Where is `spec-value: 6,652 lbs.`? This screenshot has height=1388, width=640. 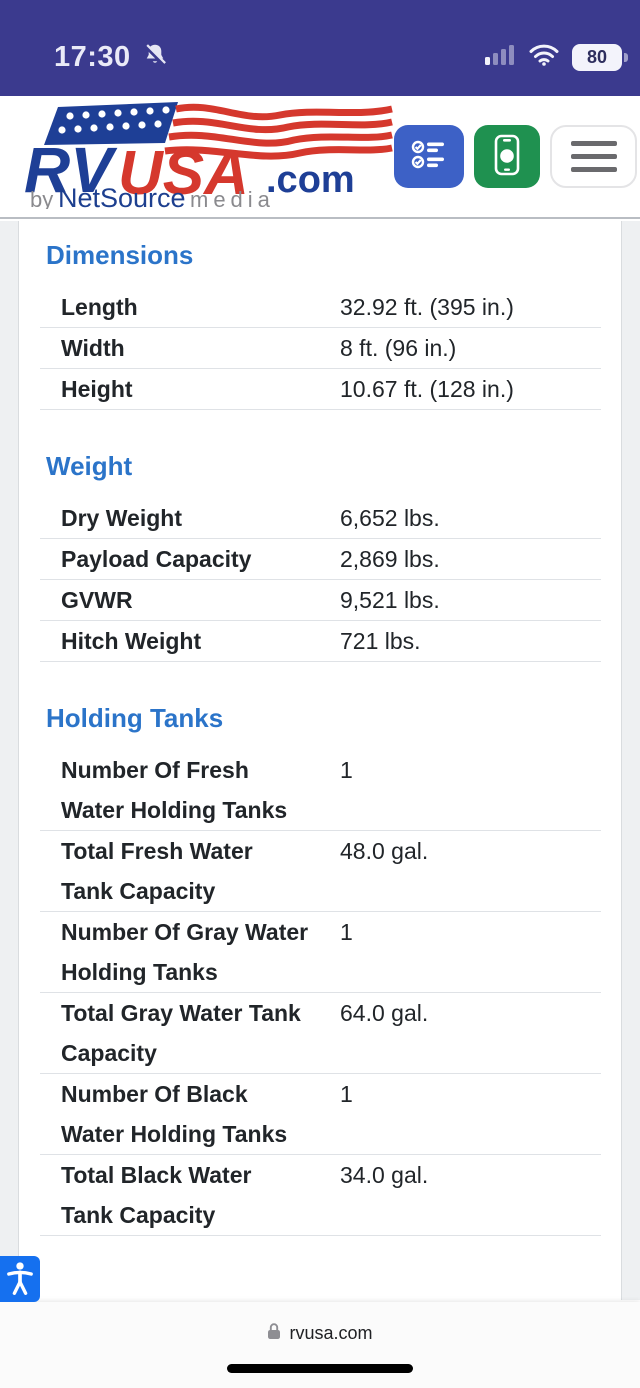 spec-value: 6,652 lbs. is located at coordinates (461, 518).